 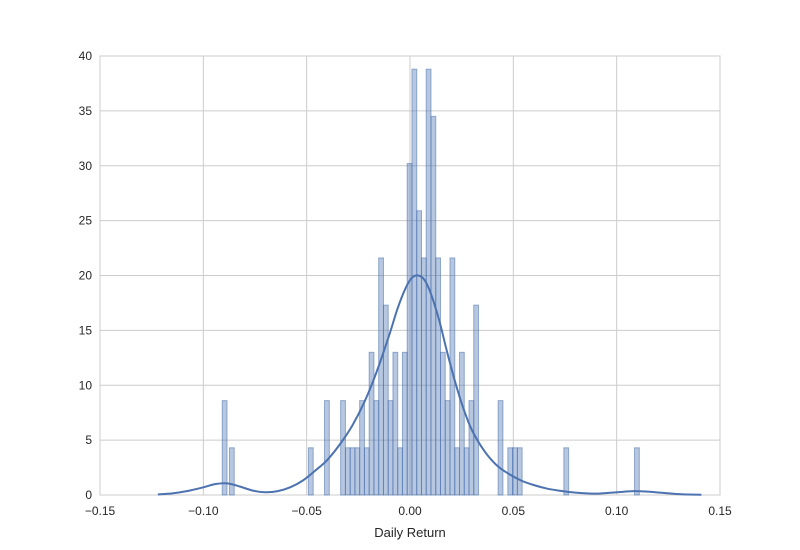 What do you see at coordinates (86, 56) in the screenshot?
I see `y-tick-label: 40` at bounding box center [86, 56].